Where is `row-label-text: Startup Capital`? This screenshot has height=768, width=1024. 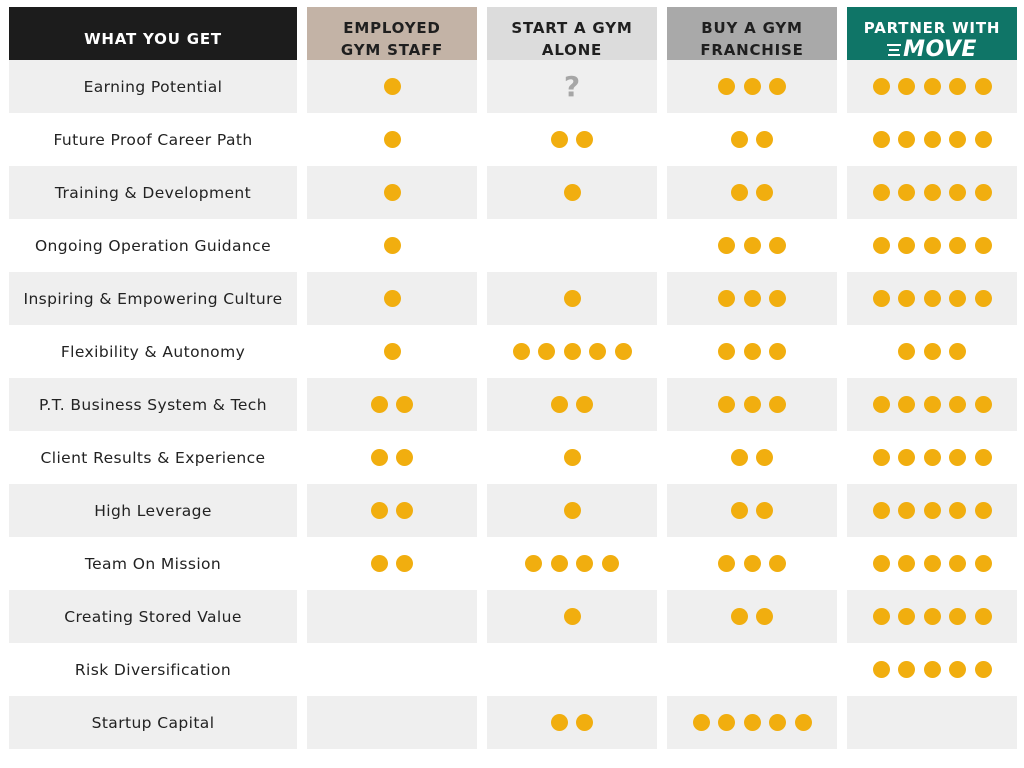
row-label-text: Startup Capital is located at coordinates (153, 722).